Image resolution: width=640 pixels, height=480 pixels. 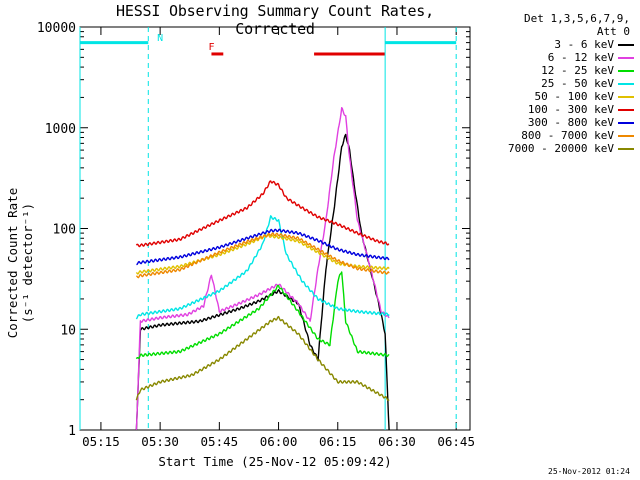 I want to click on legend-entry-label: 800 - 7000 keV, so click(x=567, y=135).